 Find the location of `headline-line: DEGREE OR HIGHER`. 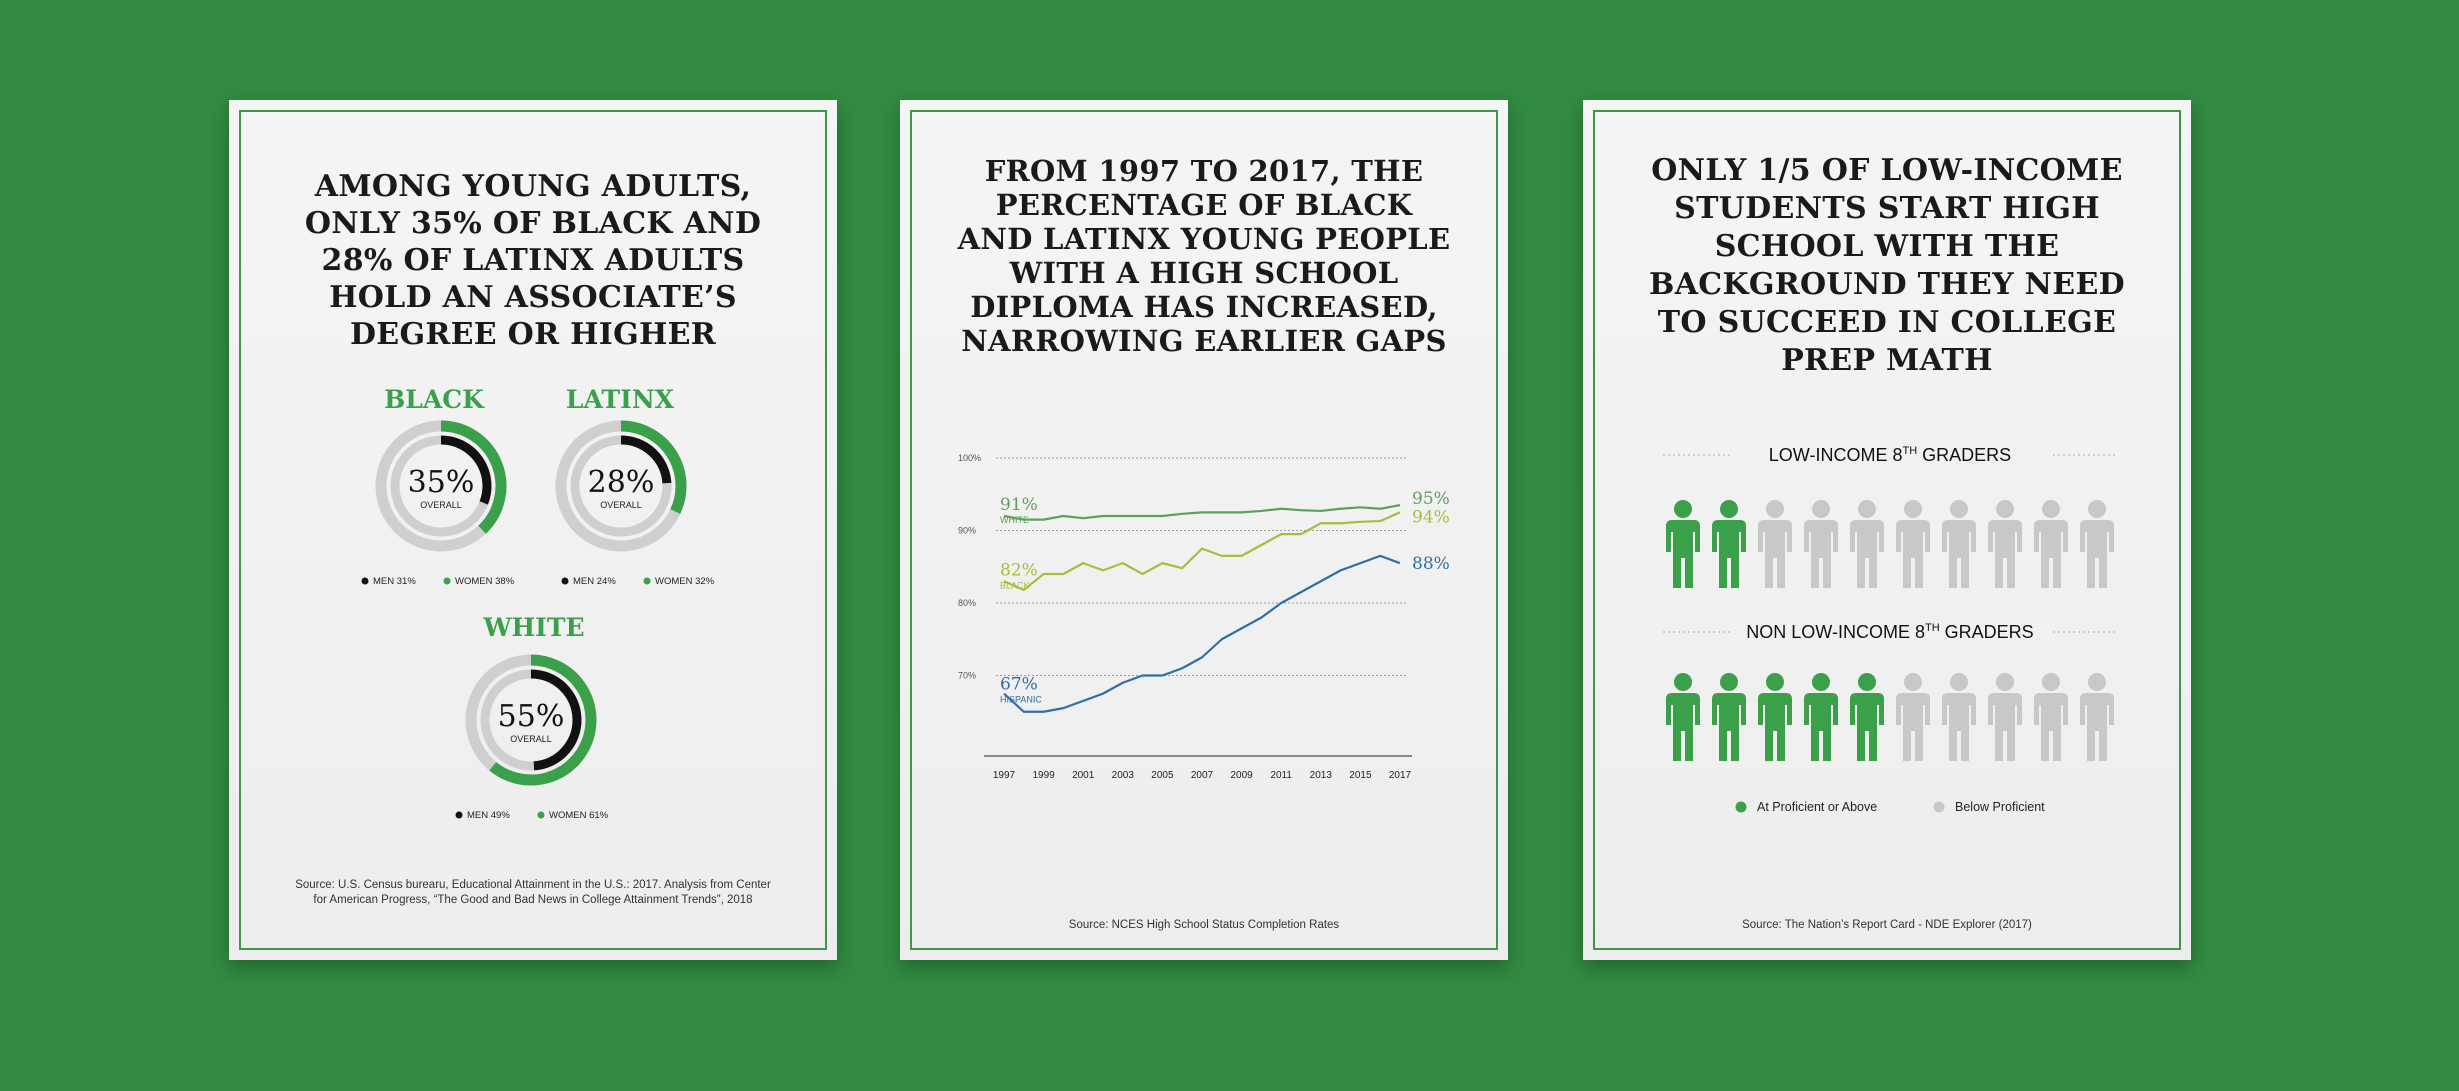

headline-line: DEGREE OR HIGHER is located at coordinates (533, 334).